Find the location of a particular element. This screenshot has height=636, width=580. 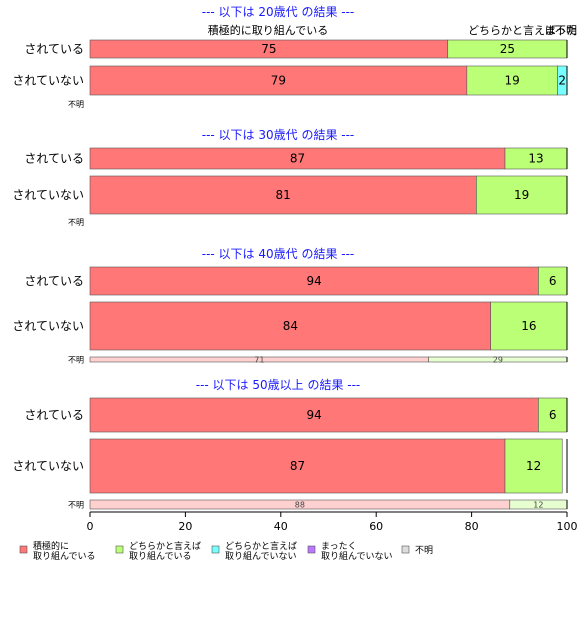

panel-title: --- 以下は 40歳代 の結果 --- is located at coordinates (278, 254).